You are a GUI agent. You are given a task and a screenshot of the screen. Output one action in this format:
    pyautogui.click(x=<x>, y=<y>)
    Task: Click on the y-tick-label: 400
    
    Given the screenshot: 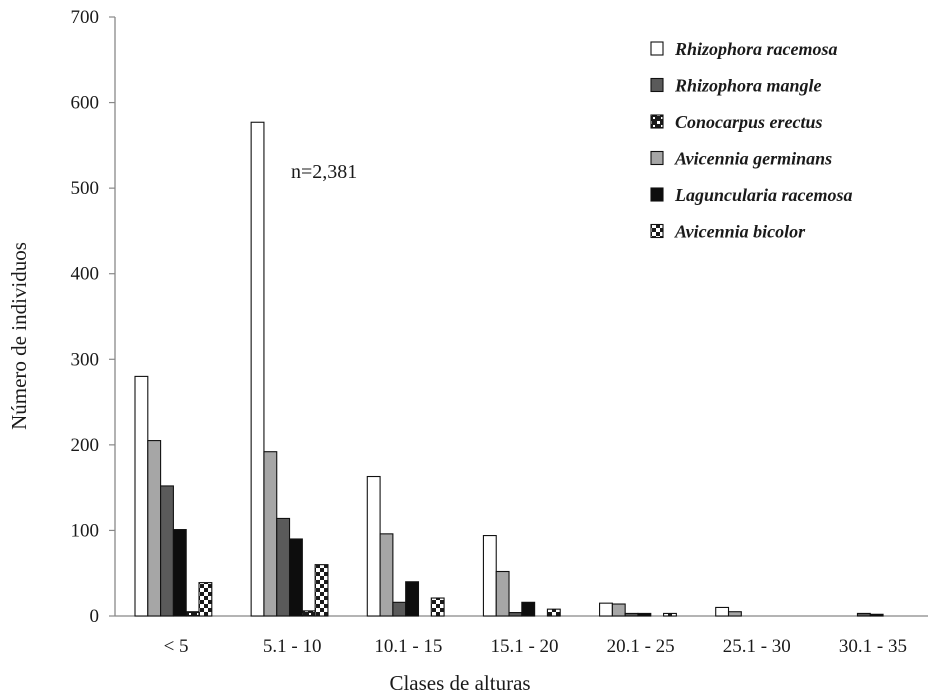 What is the action you would take?
    pyautogui.click(x=85, y=274)
    